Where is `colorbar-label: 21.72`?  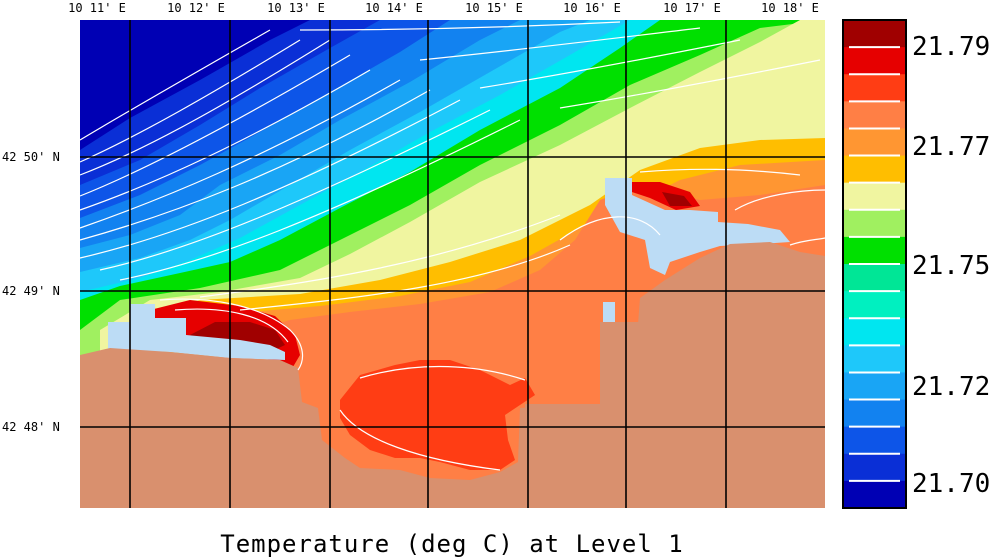 colorbar-label: 21.72 is located at coordinates (951, 387).